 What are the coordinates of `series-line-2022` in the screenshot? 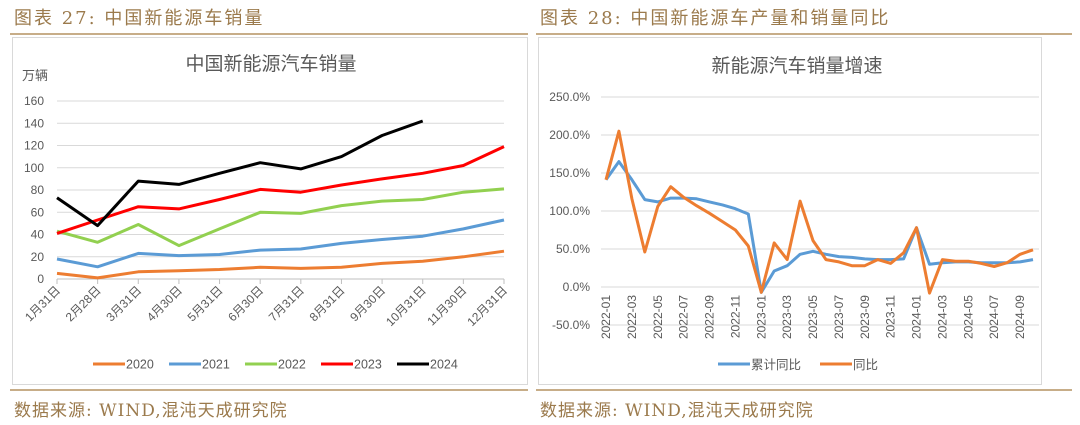 It's located at (280, 217).